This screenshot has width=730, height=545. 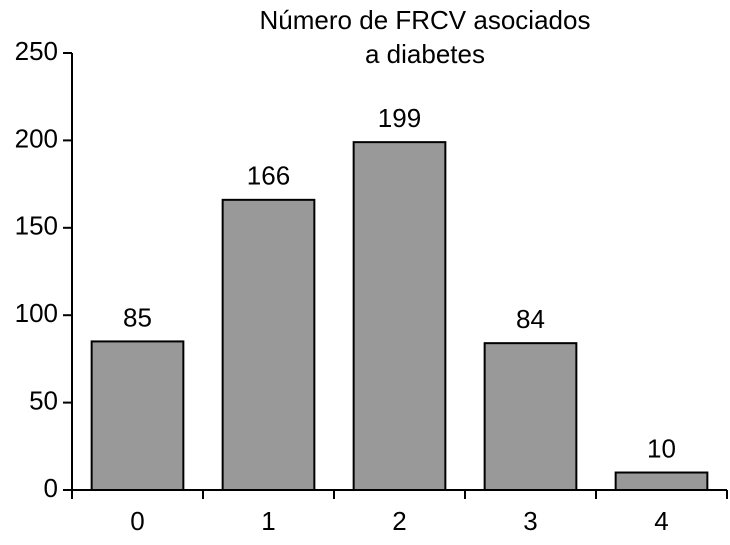 What do you see at coordinates (268, 176) in the screenshot?
I see `value-label: 166` at bounding box center [268, 176].